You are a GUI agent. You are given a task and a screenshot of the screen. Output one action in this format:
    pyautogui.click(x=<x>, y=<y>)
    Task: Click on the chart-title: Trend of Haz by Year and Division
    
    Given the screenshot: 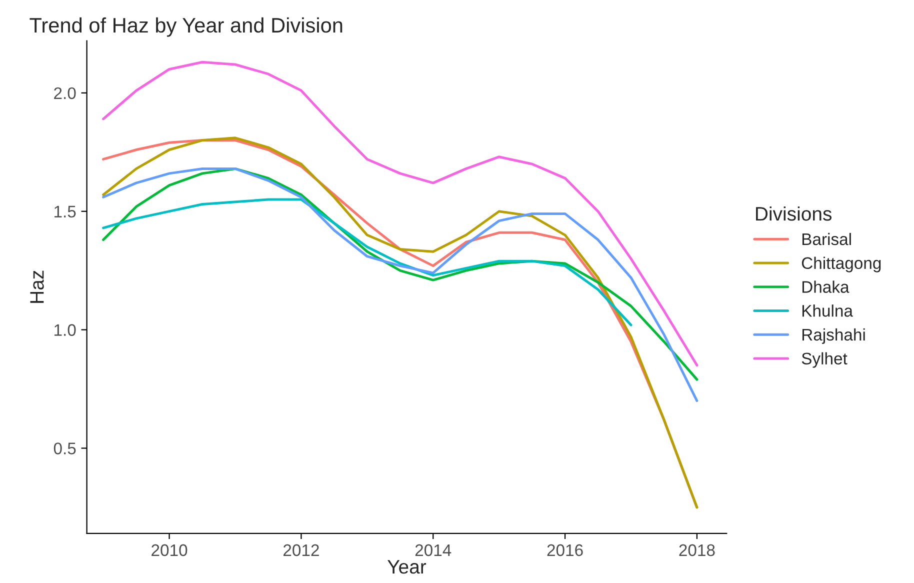 What is the action you would take?
    pyautogui.click(x=186, y=27)
    